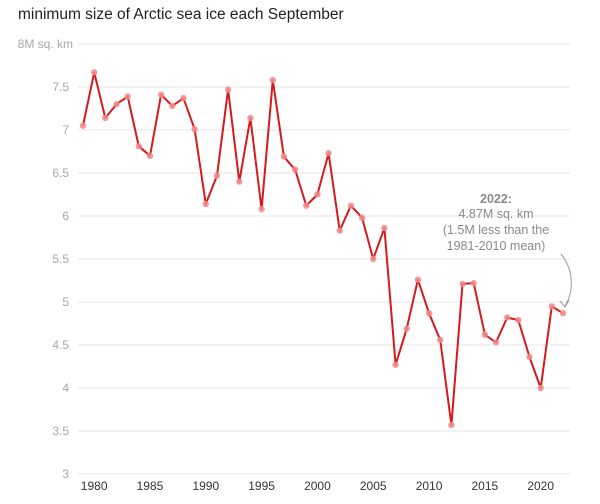 This screenshot has height=504, width=600. Describe the element at coordinates (566, 280) in the screenshot. I see `annotation-arrow` at that location.